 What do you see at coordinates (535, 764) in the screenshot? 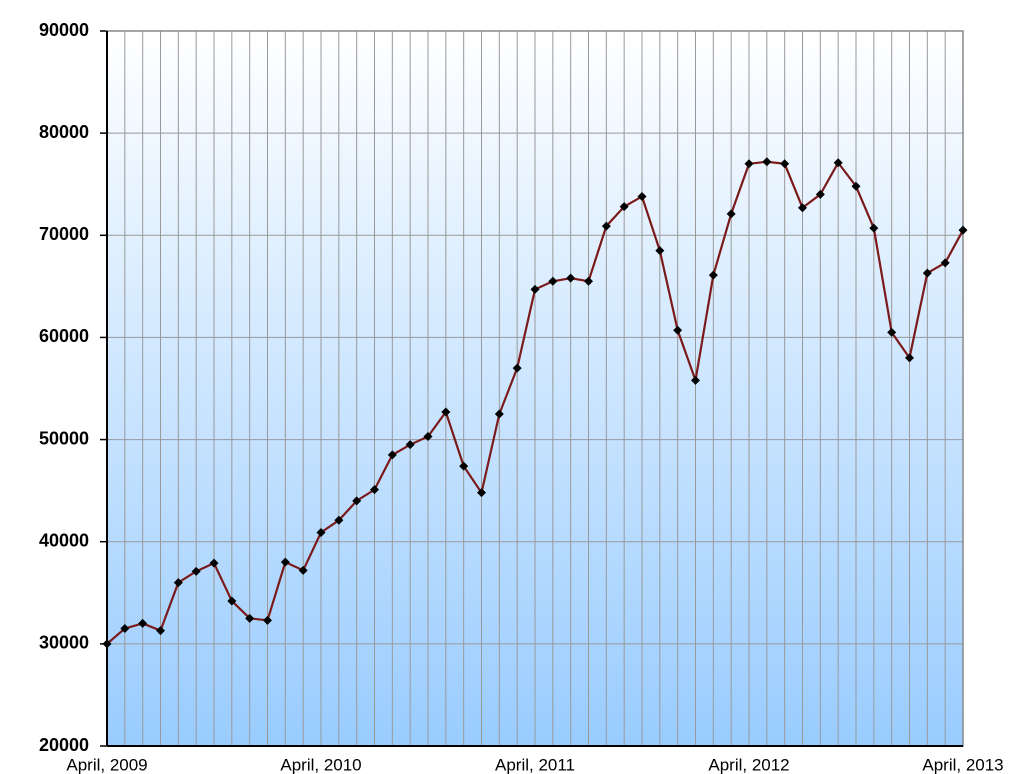
I see `x-tick-label: April, 2011` at bounding box center [535, 764].